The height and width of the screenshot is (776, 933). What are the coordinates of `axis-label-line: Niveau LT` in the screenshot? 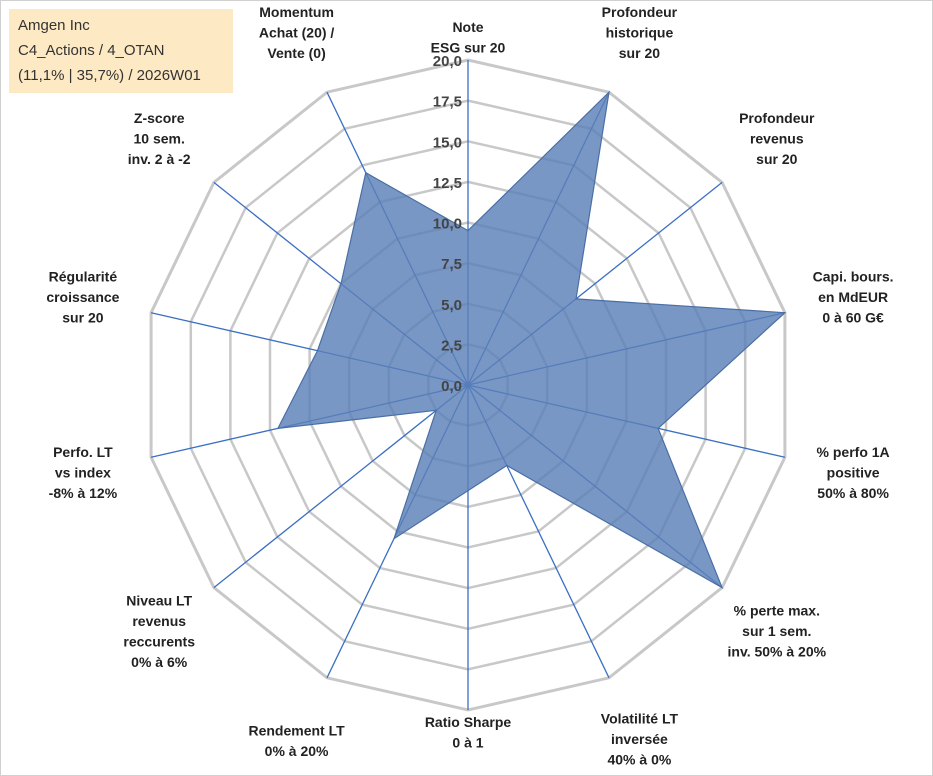 It's located at (159, 600).